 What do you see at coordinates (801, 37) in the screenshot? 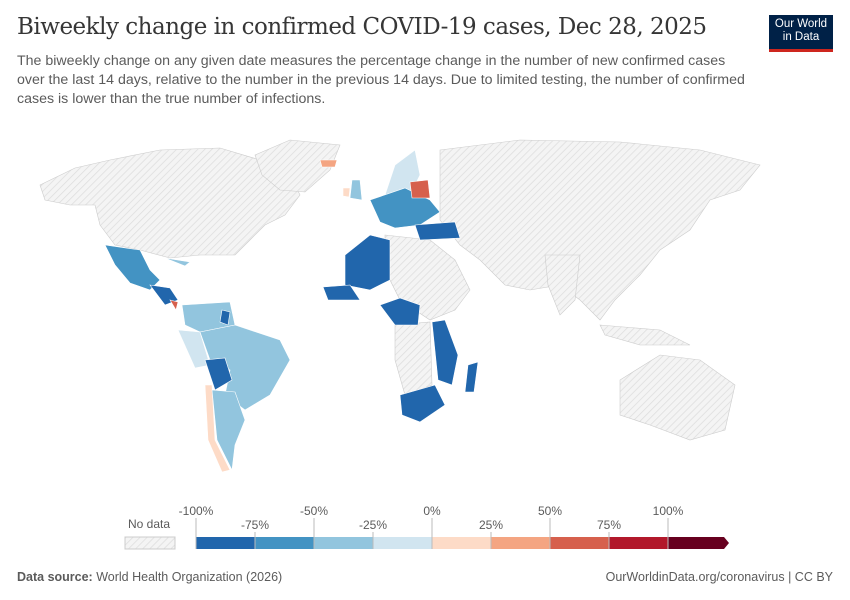
I see `logo-line-2: in Data` at bounding box center [801, 37].